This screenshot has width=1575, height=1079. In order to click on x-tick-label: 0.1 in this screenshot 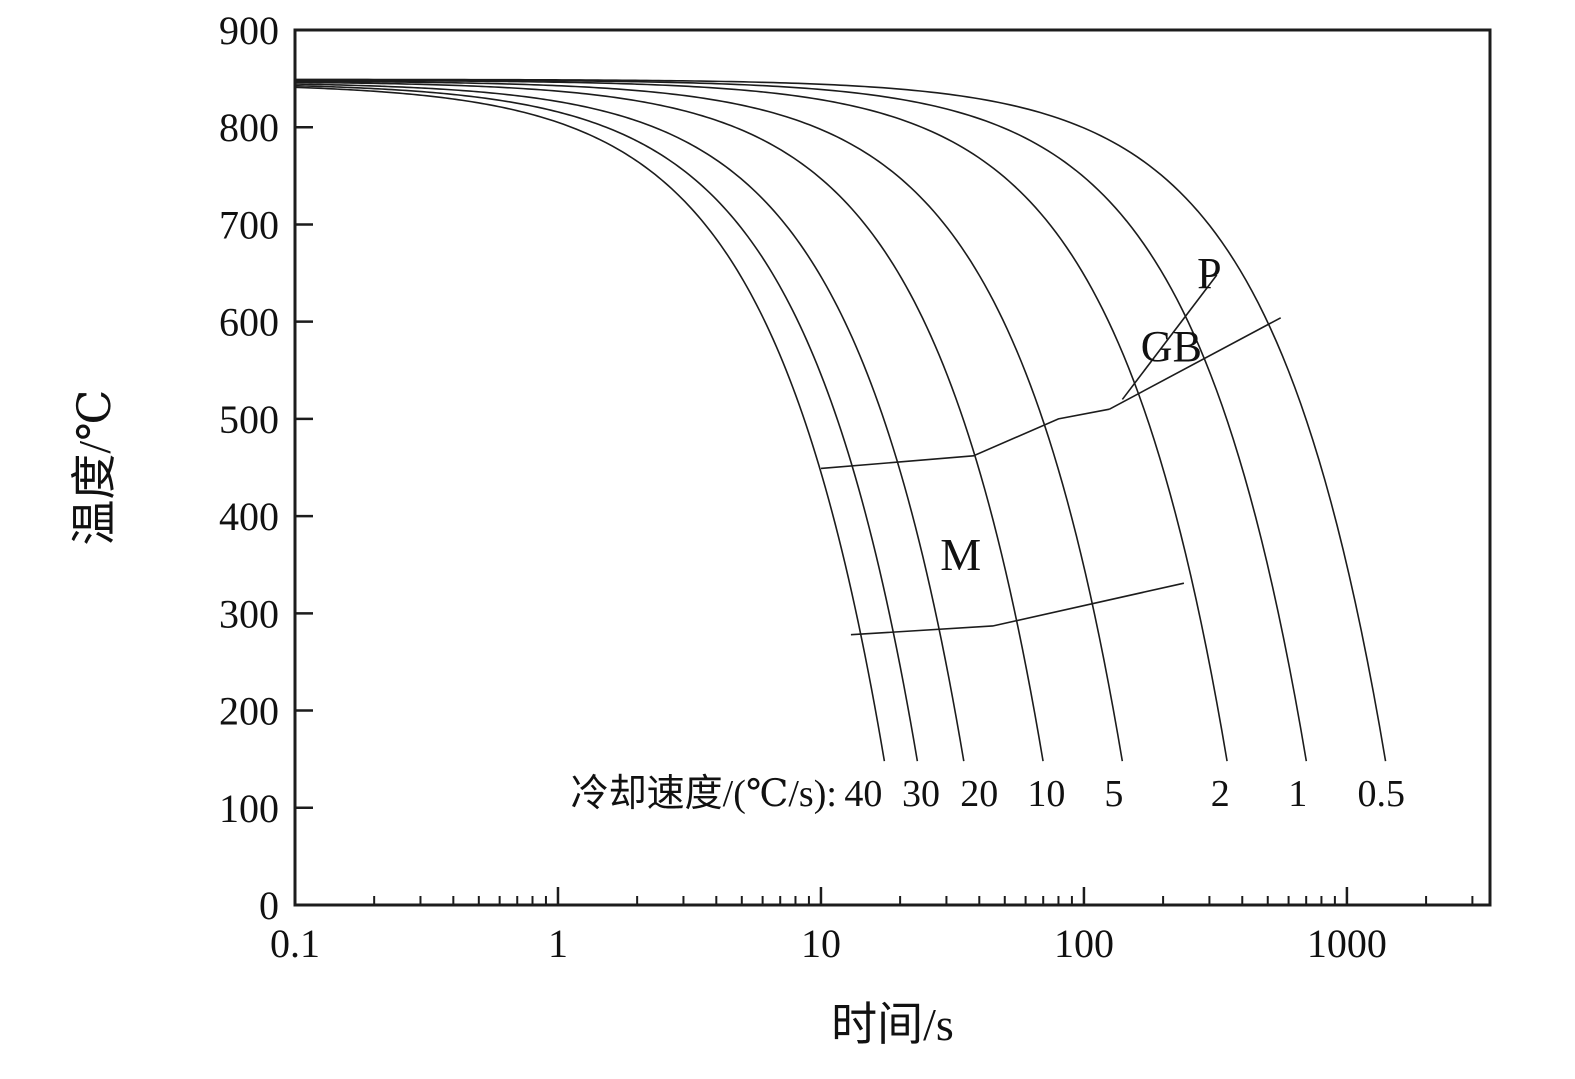, I will do `click(295, 943)`.